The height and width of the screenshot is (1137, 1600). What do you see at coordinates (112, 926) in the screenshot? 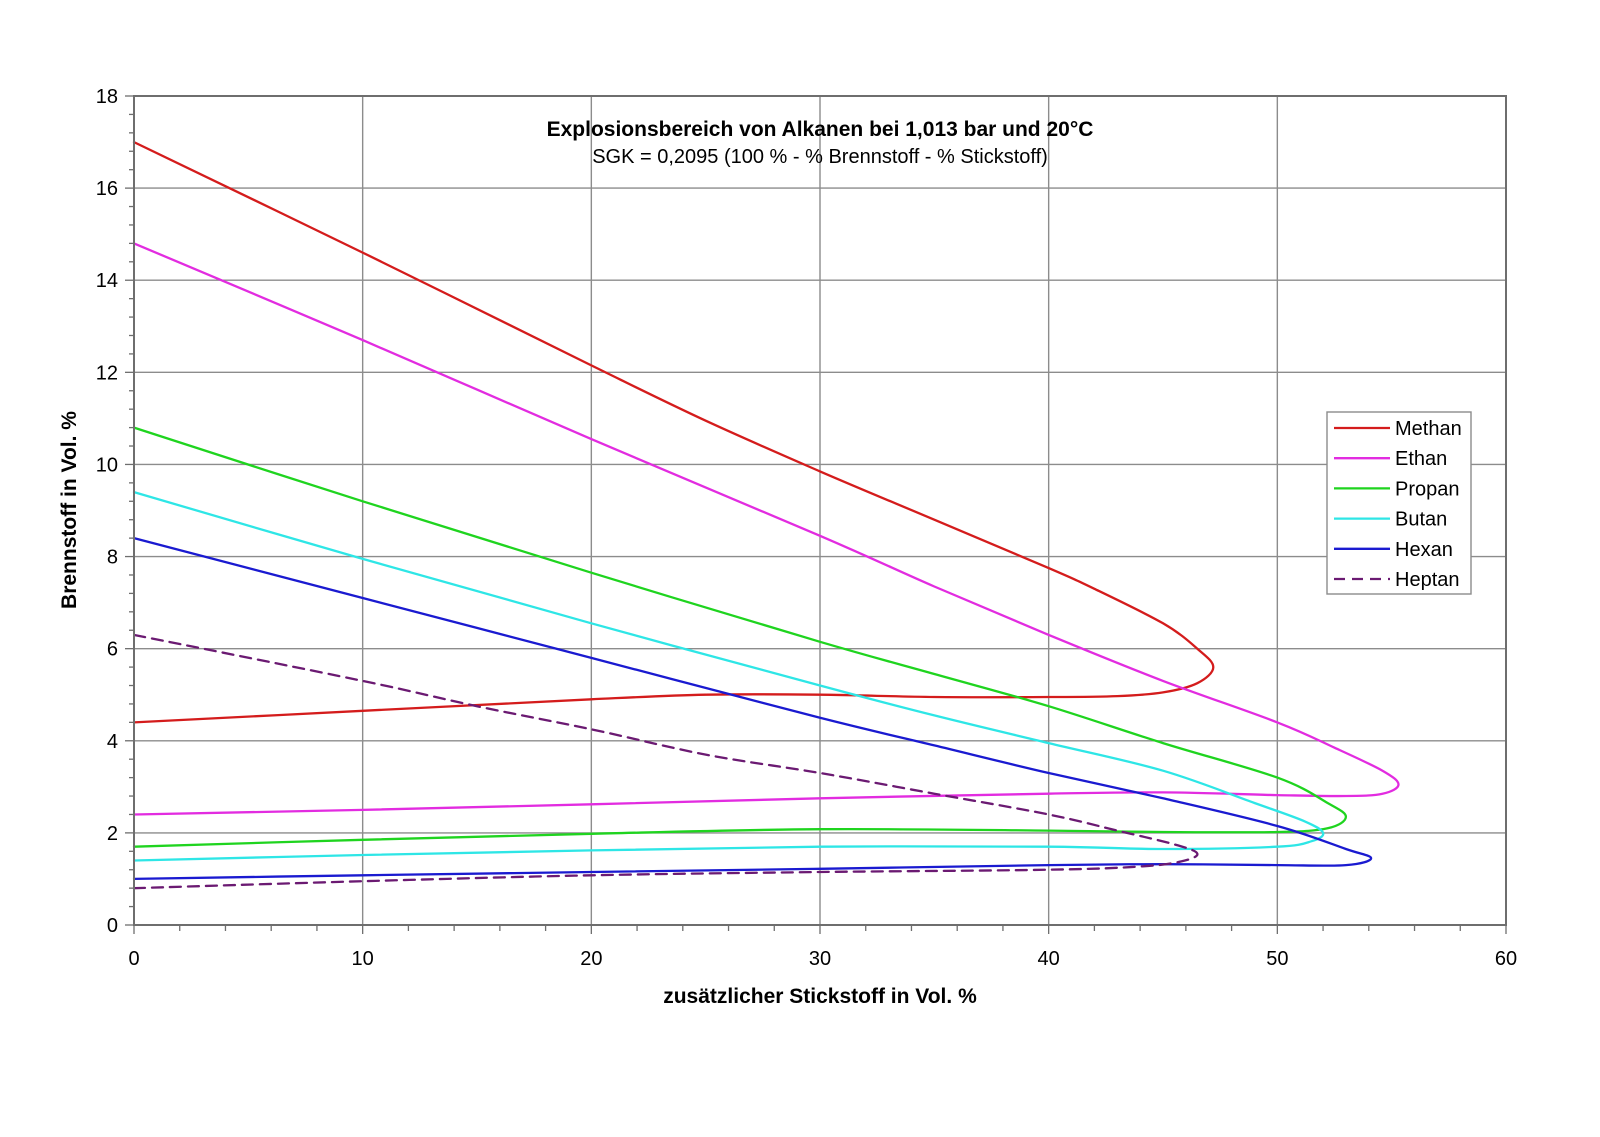
I see `y-tick-label: 0` at bounding box center [112, 926].